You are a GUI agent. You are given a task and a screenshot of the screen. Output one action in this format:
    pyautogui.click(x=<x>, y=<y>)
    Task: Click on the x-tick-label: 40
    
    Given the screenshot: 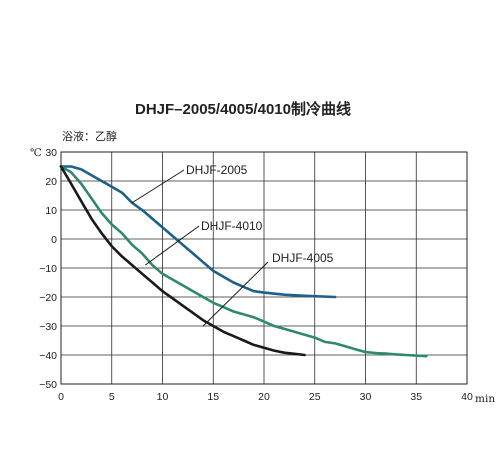 What is the action you would take?
    pyautogui.click(x=467, y=397)
    